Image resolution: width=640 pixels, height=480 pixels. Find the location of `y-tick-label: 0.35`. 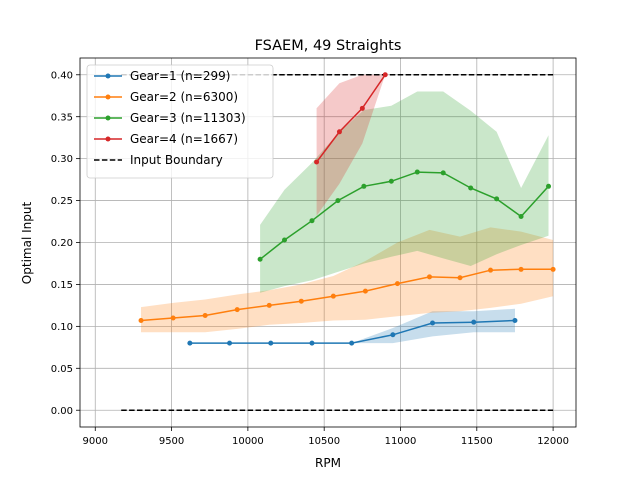

y-tick-label: 0.35 is located at coordinates (62, 117).